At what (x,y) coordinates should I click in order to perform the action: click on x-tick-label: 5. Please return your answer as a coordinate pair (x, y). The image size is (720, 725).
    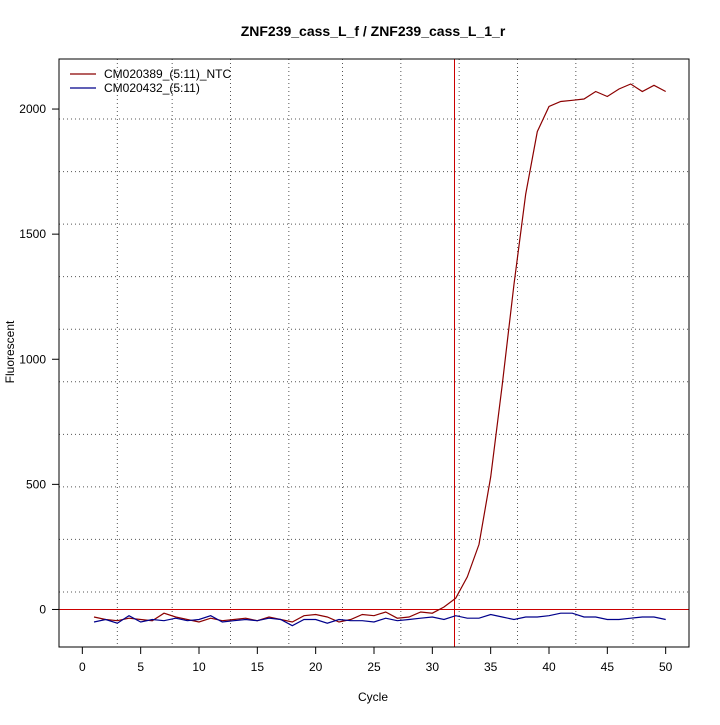
    Looking at the image, I should click on (140, 667).